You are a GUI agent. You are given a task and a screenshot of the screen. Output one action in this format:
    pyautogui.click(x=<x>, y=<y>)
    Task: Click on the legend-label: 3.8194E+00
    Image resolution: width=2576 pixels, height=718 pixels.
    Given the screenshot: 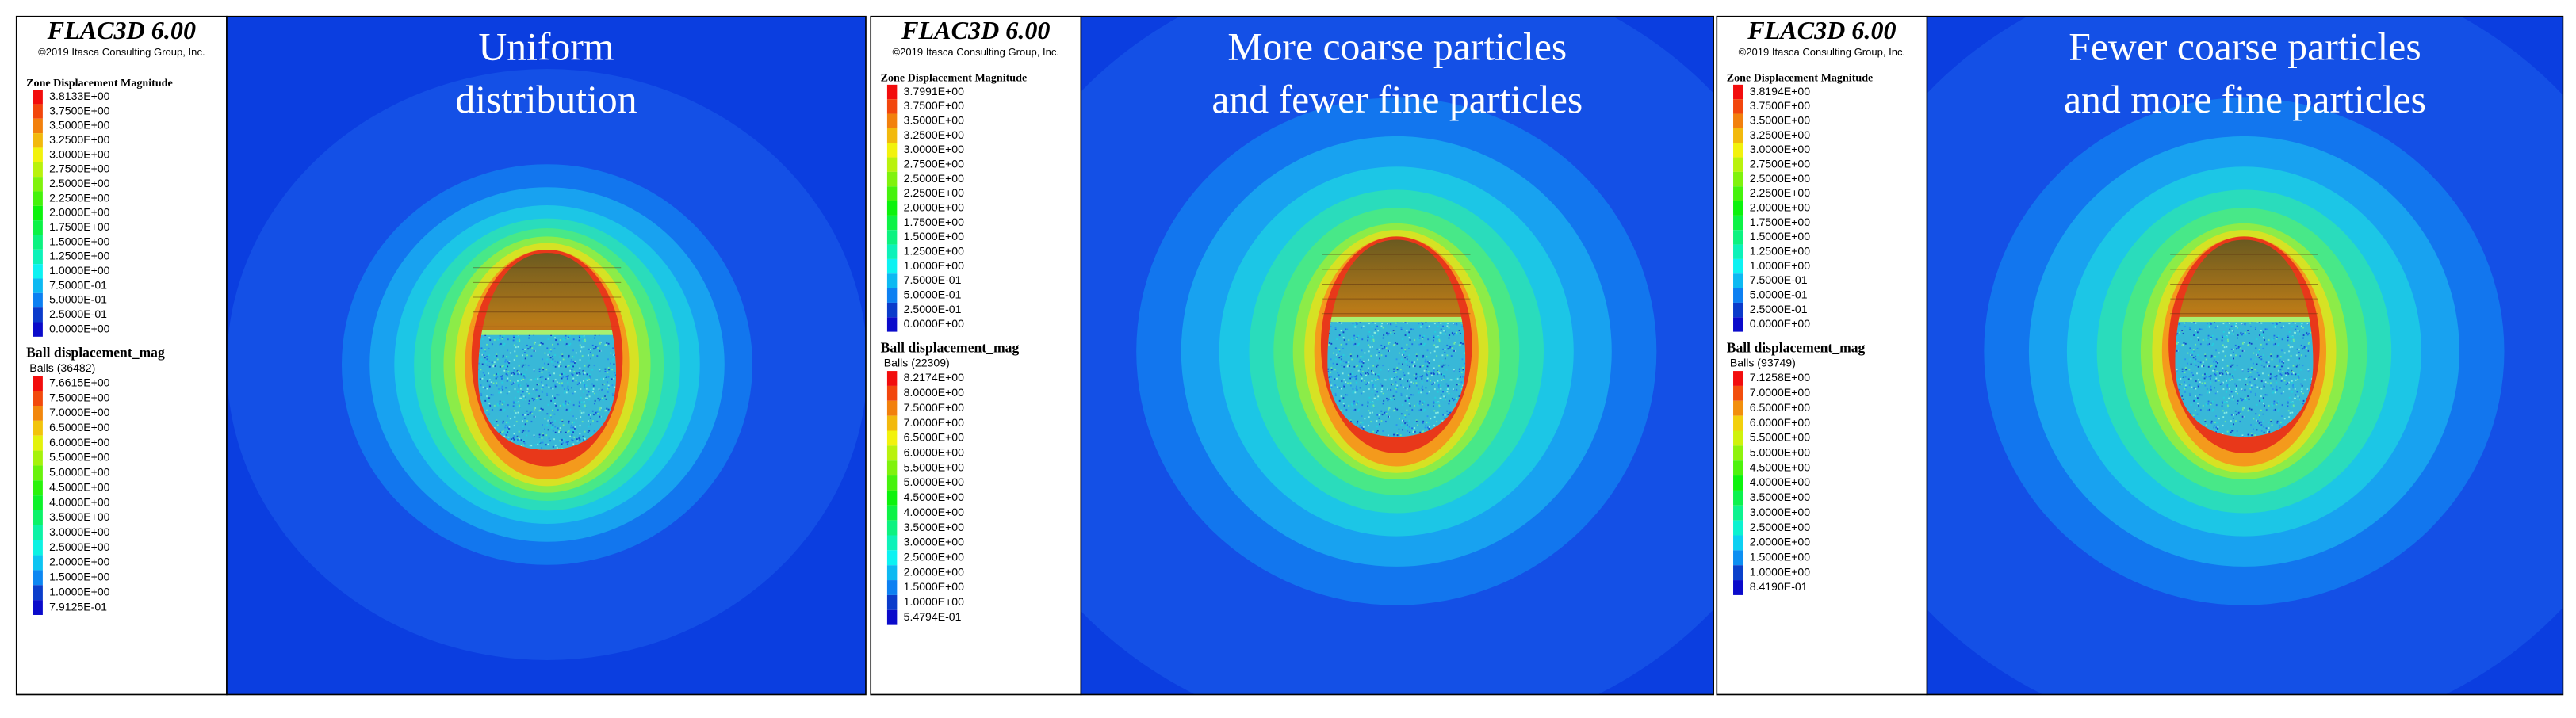 What is the action you would take?
    pyautogui.click(x=1780, y=91)
    